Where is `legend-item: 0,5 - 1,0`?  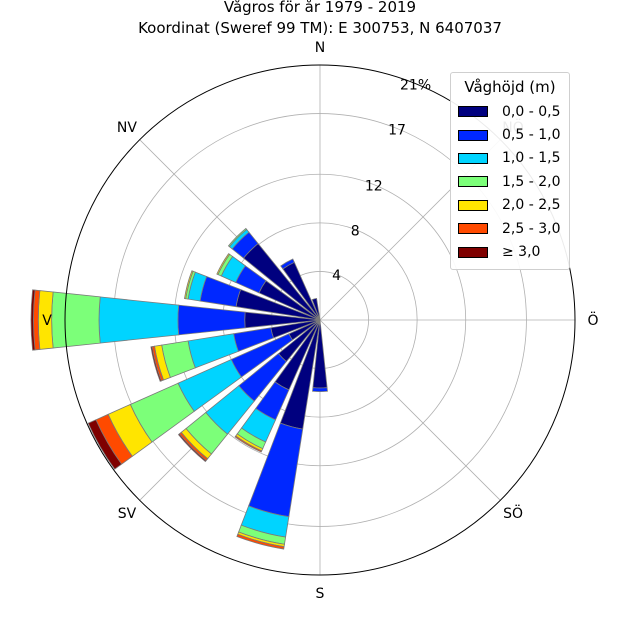 legend-item: 0,5 - 1,0 is located at coordinates (510, 134).